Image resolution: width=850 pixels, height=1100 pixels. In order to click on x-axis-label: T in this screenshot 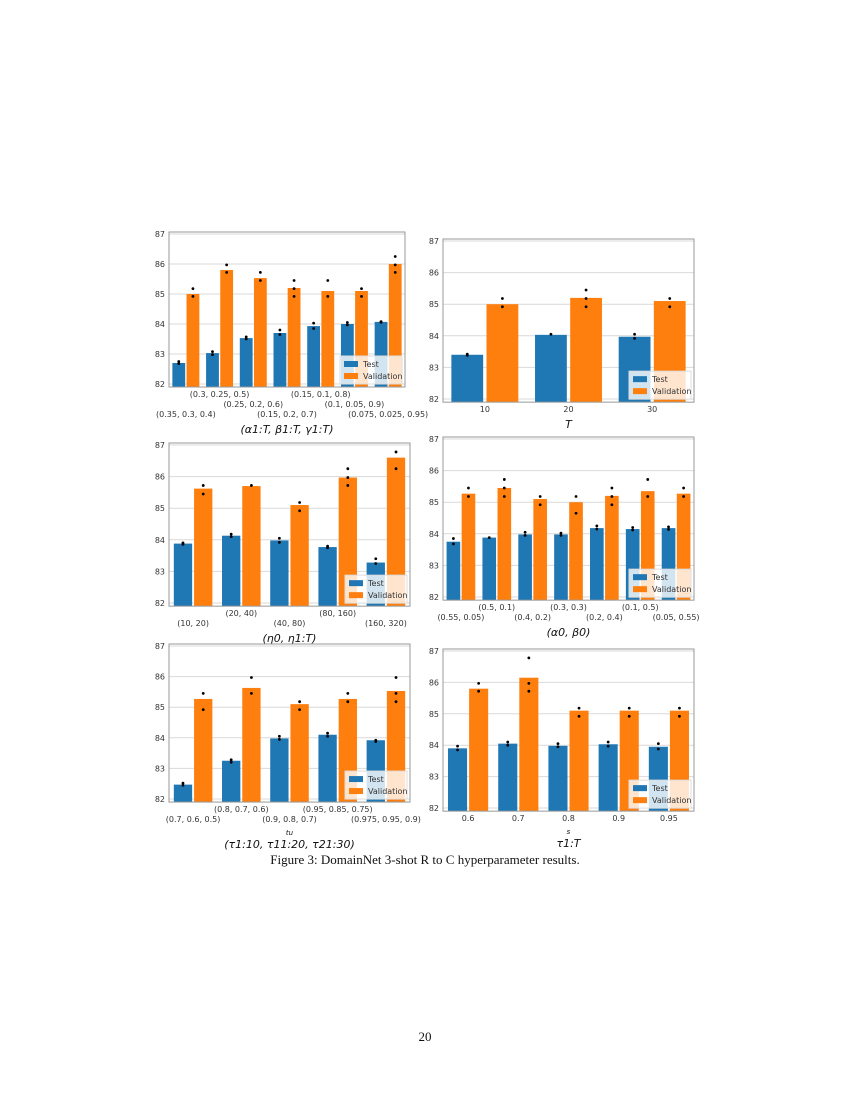, I will do `click(569, 424)`.